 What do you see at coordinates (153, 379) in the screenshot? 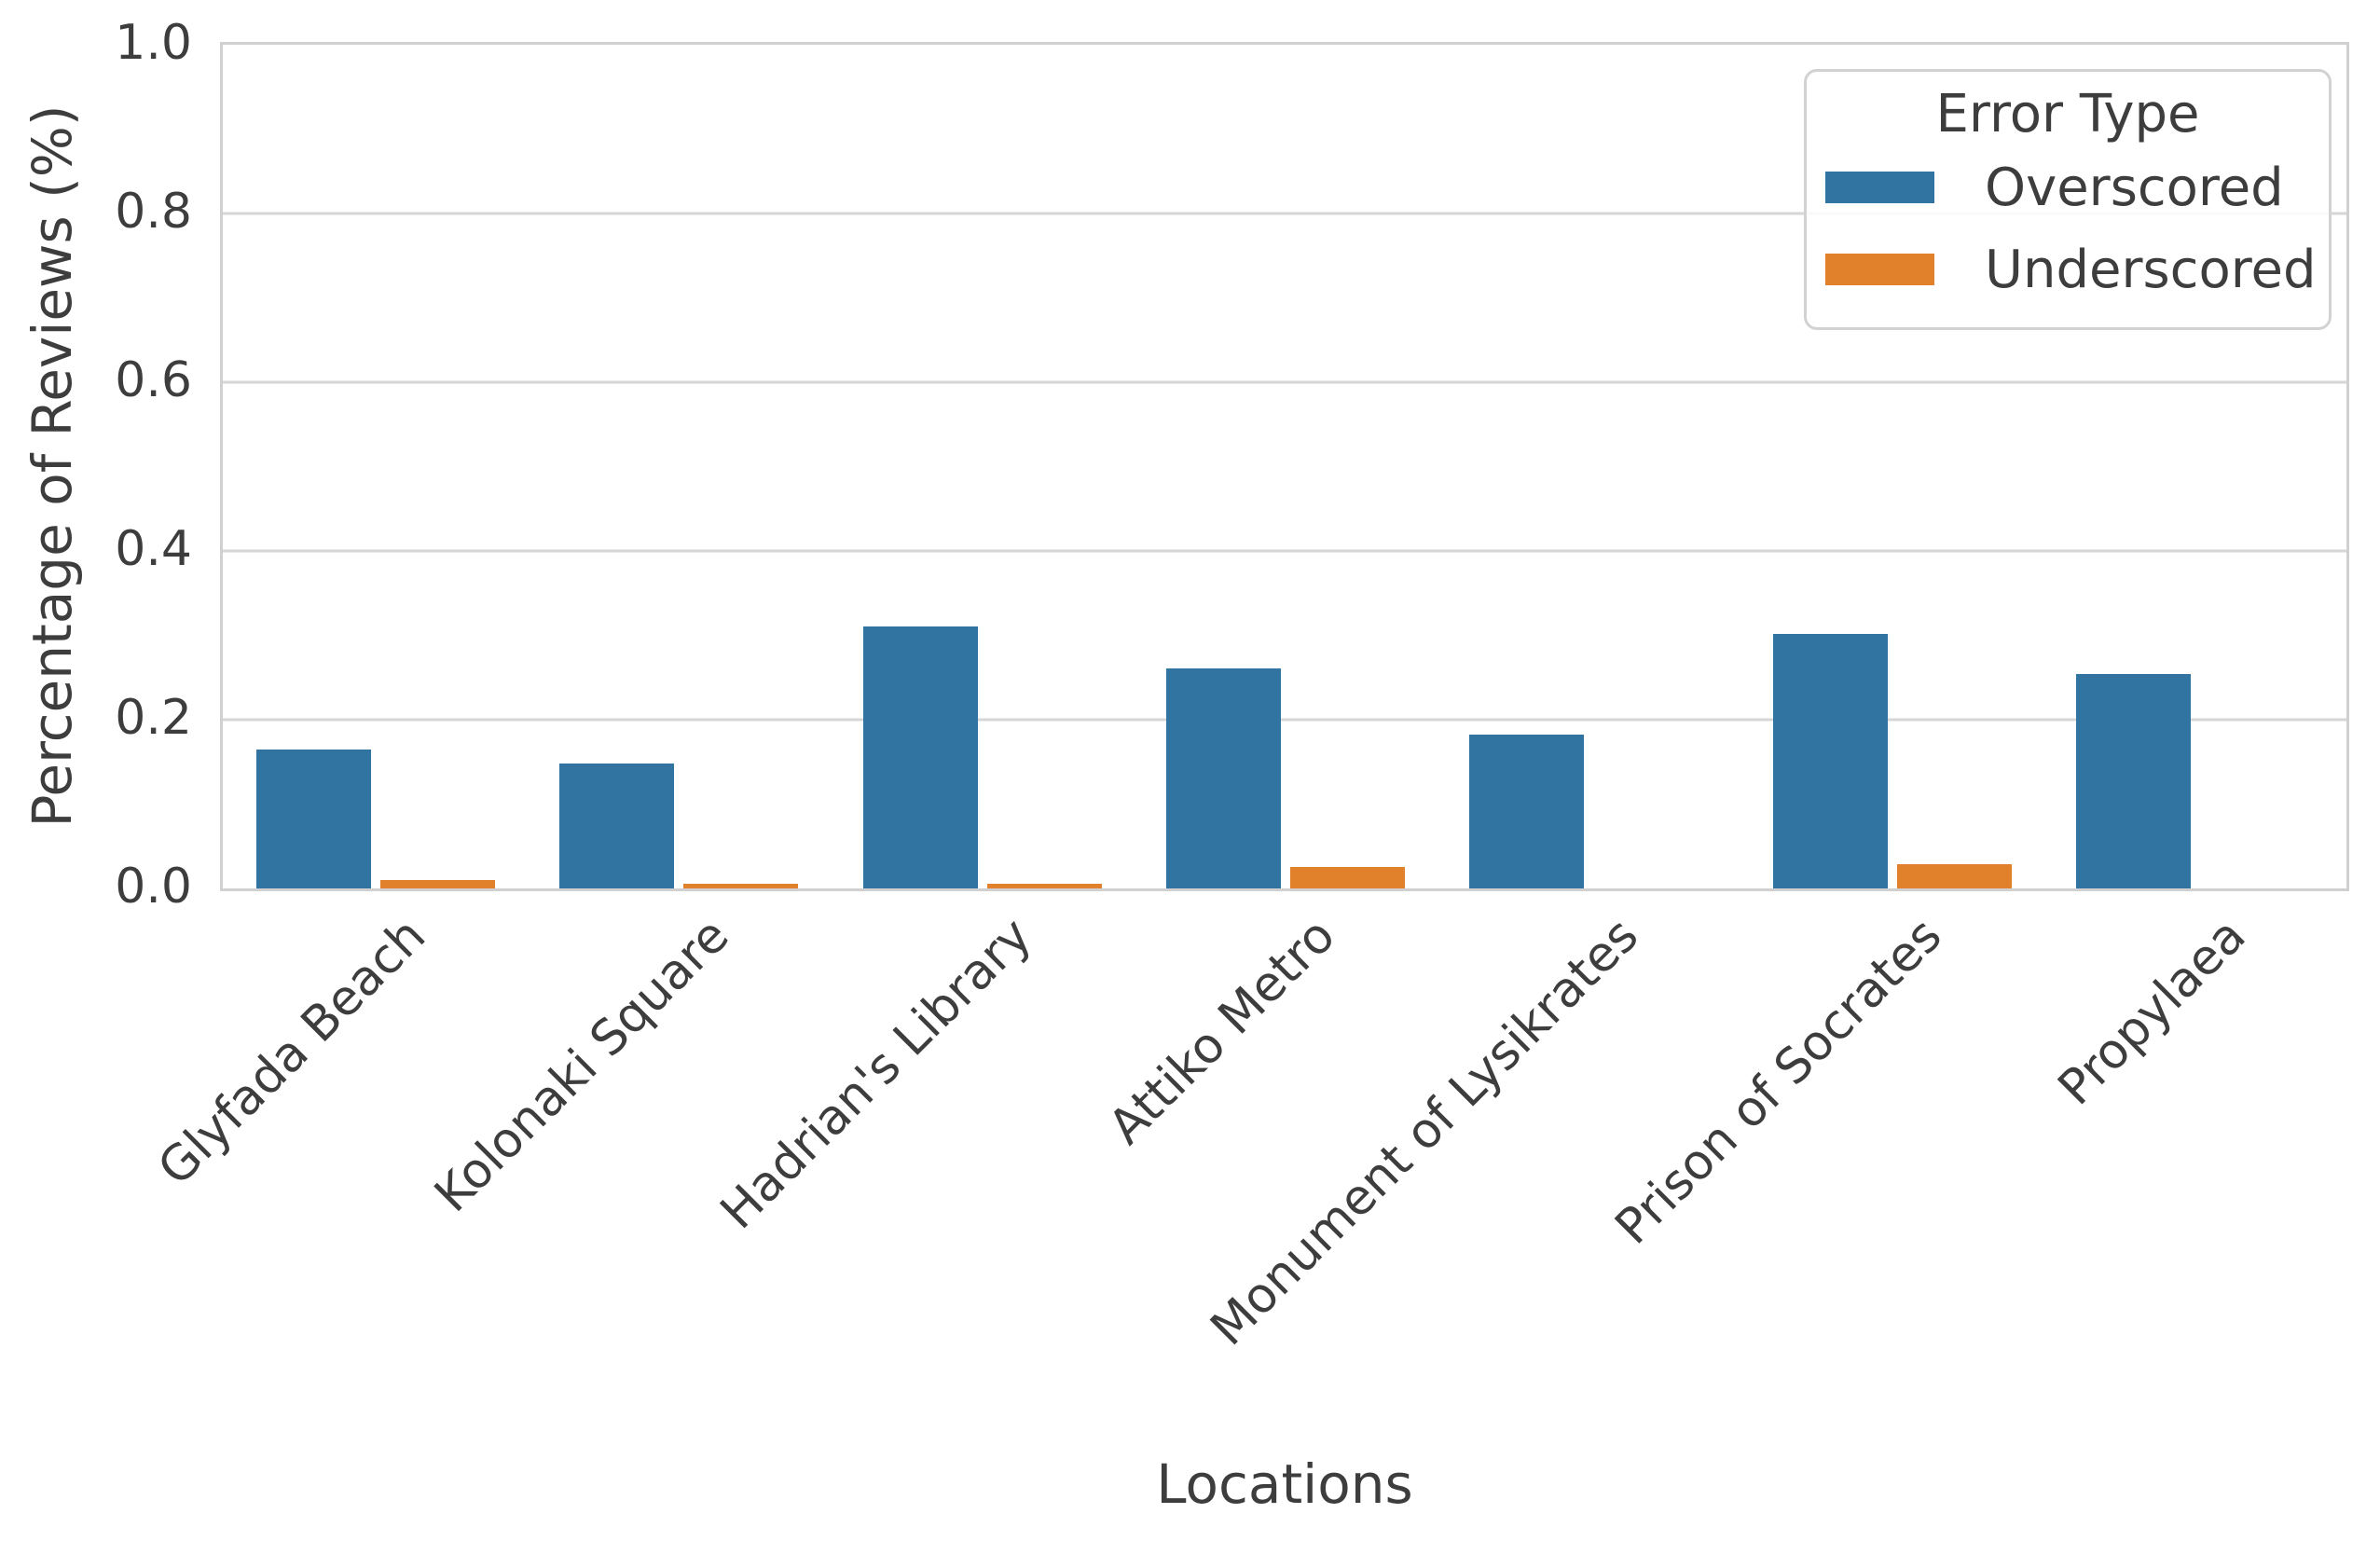
I see `y-tick-label-0.6: 0.6` at bounding box center [153, 379].